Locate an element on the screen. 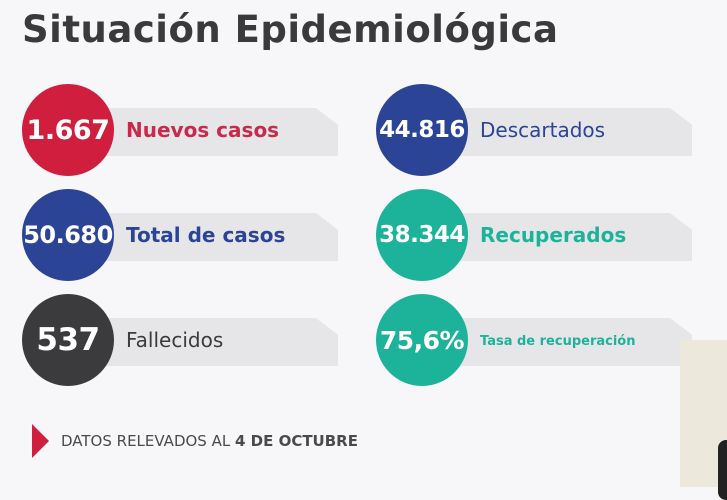 This screenshot has height=500, width=727. value-circle: 44.816 is located at coordinates (422, 130).